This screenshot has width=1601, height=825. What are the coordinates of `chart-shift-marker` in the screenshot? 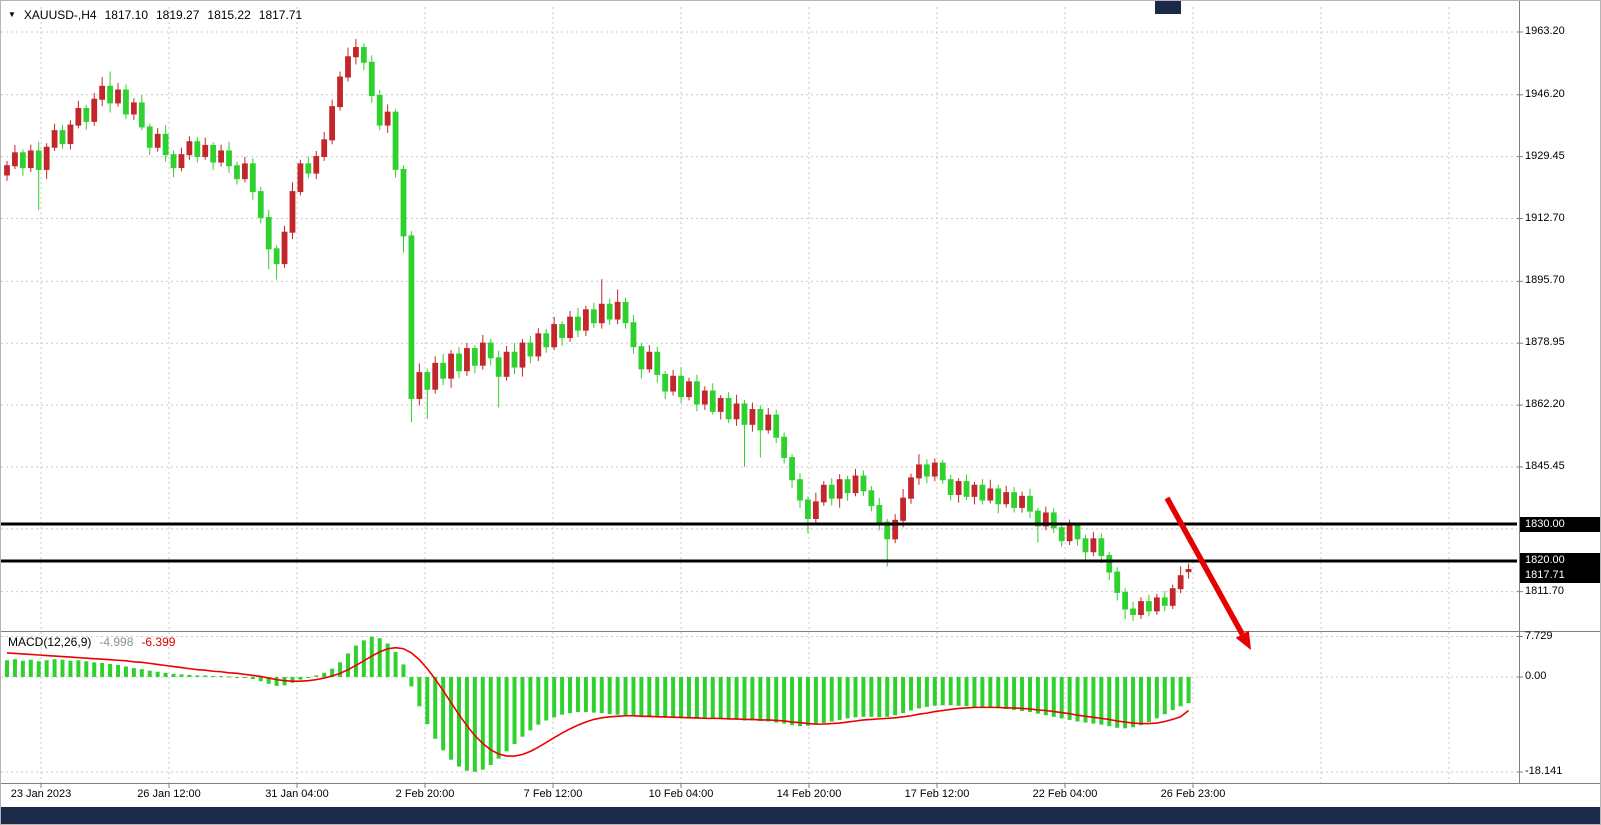 It's located at (1168, 7).